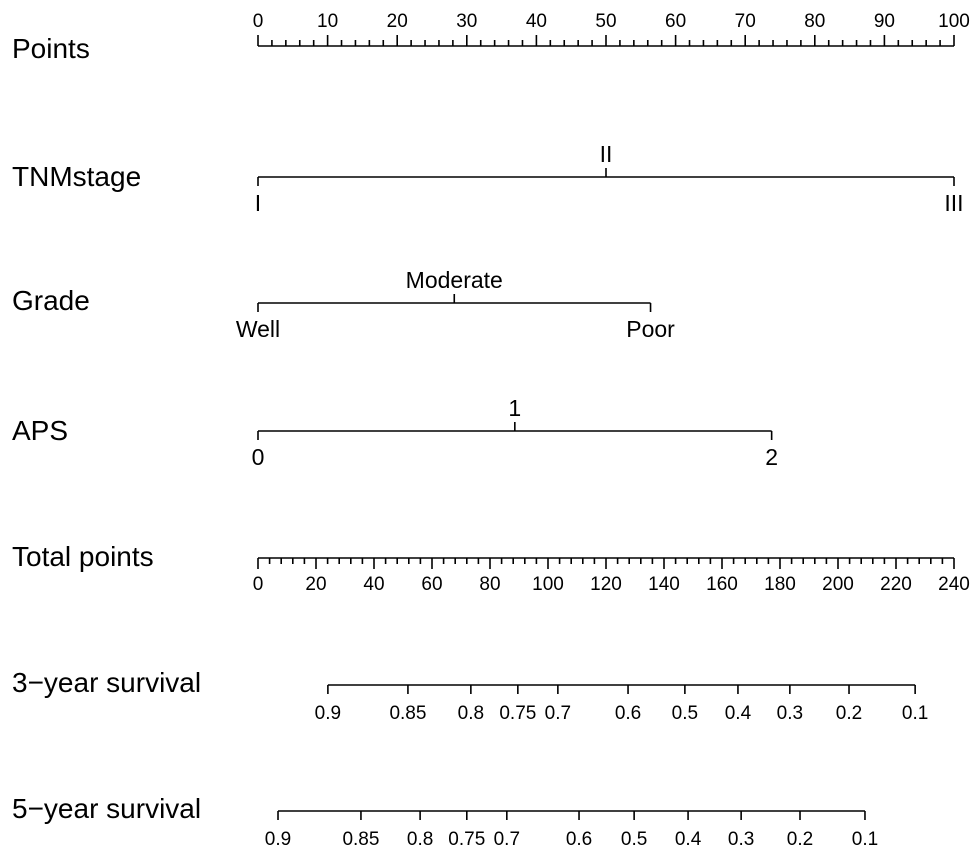 This screenshot has width=978, height=852. I want to click on 3-year-survival-tick-label: 0.85, so click(407, 713).